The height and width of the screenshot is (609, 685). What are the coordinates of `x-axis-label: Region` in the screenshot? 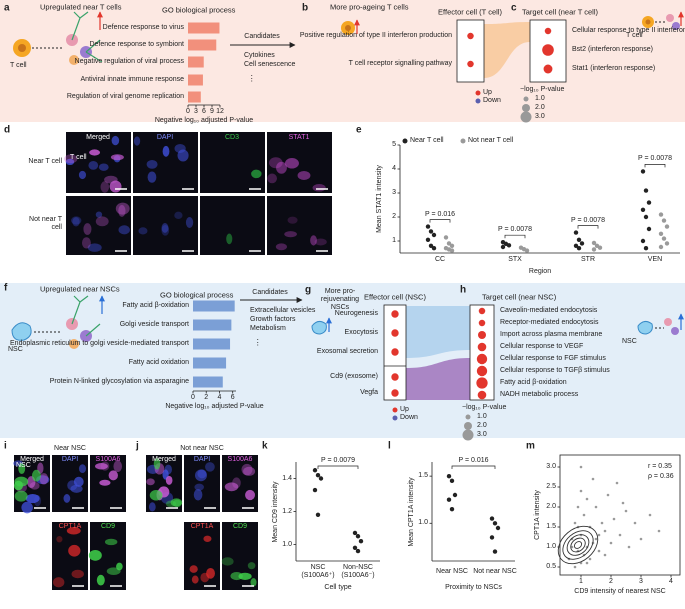 It's located at (540, 271).